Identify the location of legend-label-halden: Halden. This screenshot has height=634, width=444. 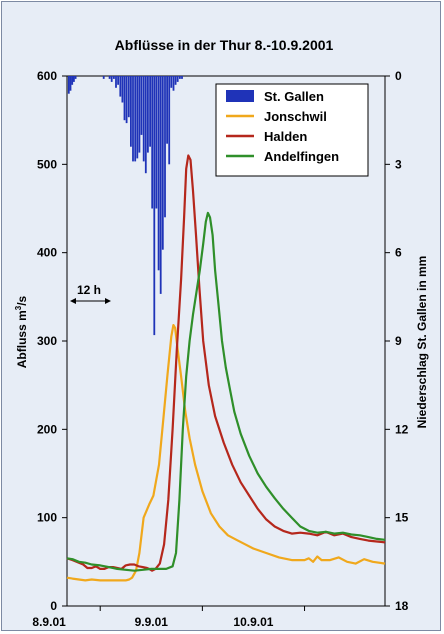
(285, 136).